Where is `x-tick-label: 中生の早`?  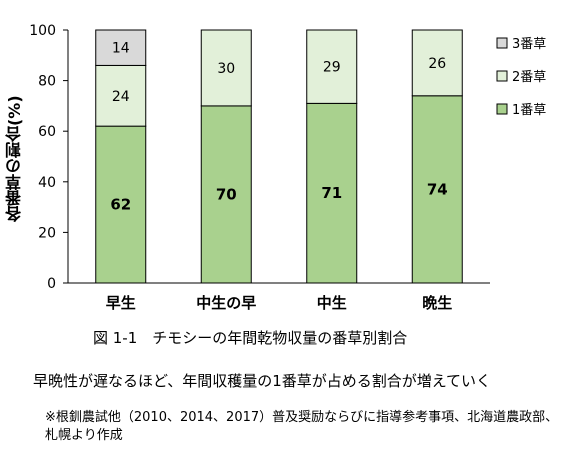 x-tick-label: 中生の早 is located at coordinates (226, 303).